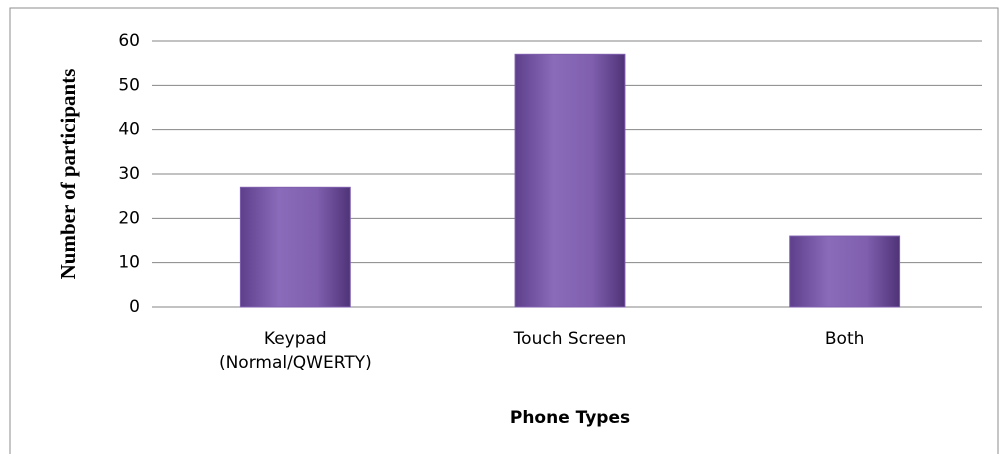  What do you see at coordinates (134, 307) in the screenshot?
I see `y-tick-label: 0` at bounding box center [134, 307].